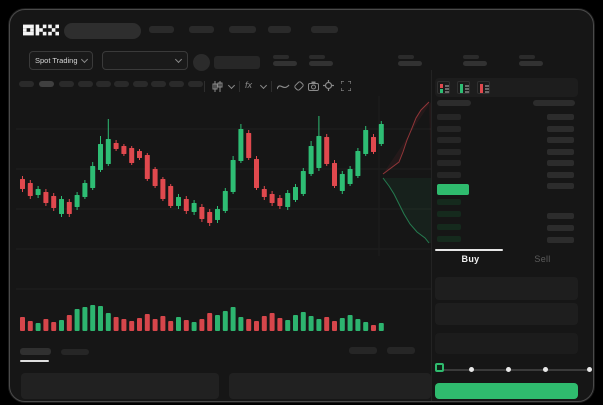  I want to click on coin-avatar, so click(201, 62).